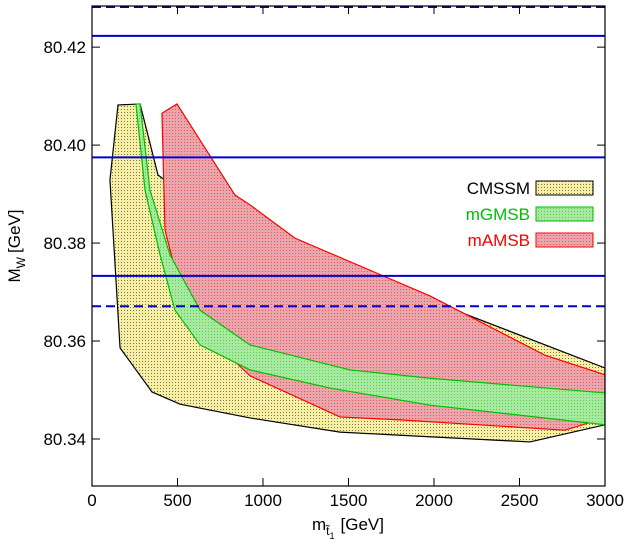 The image size is (629, 550). I want to click on x-tick-label: 500, so click(177, 500).